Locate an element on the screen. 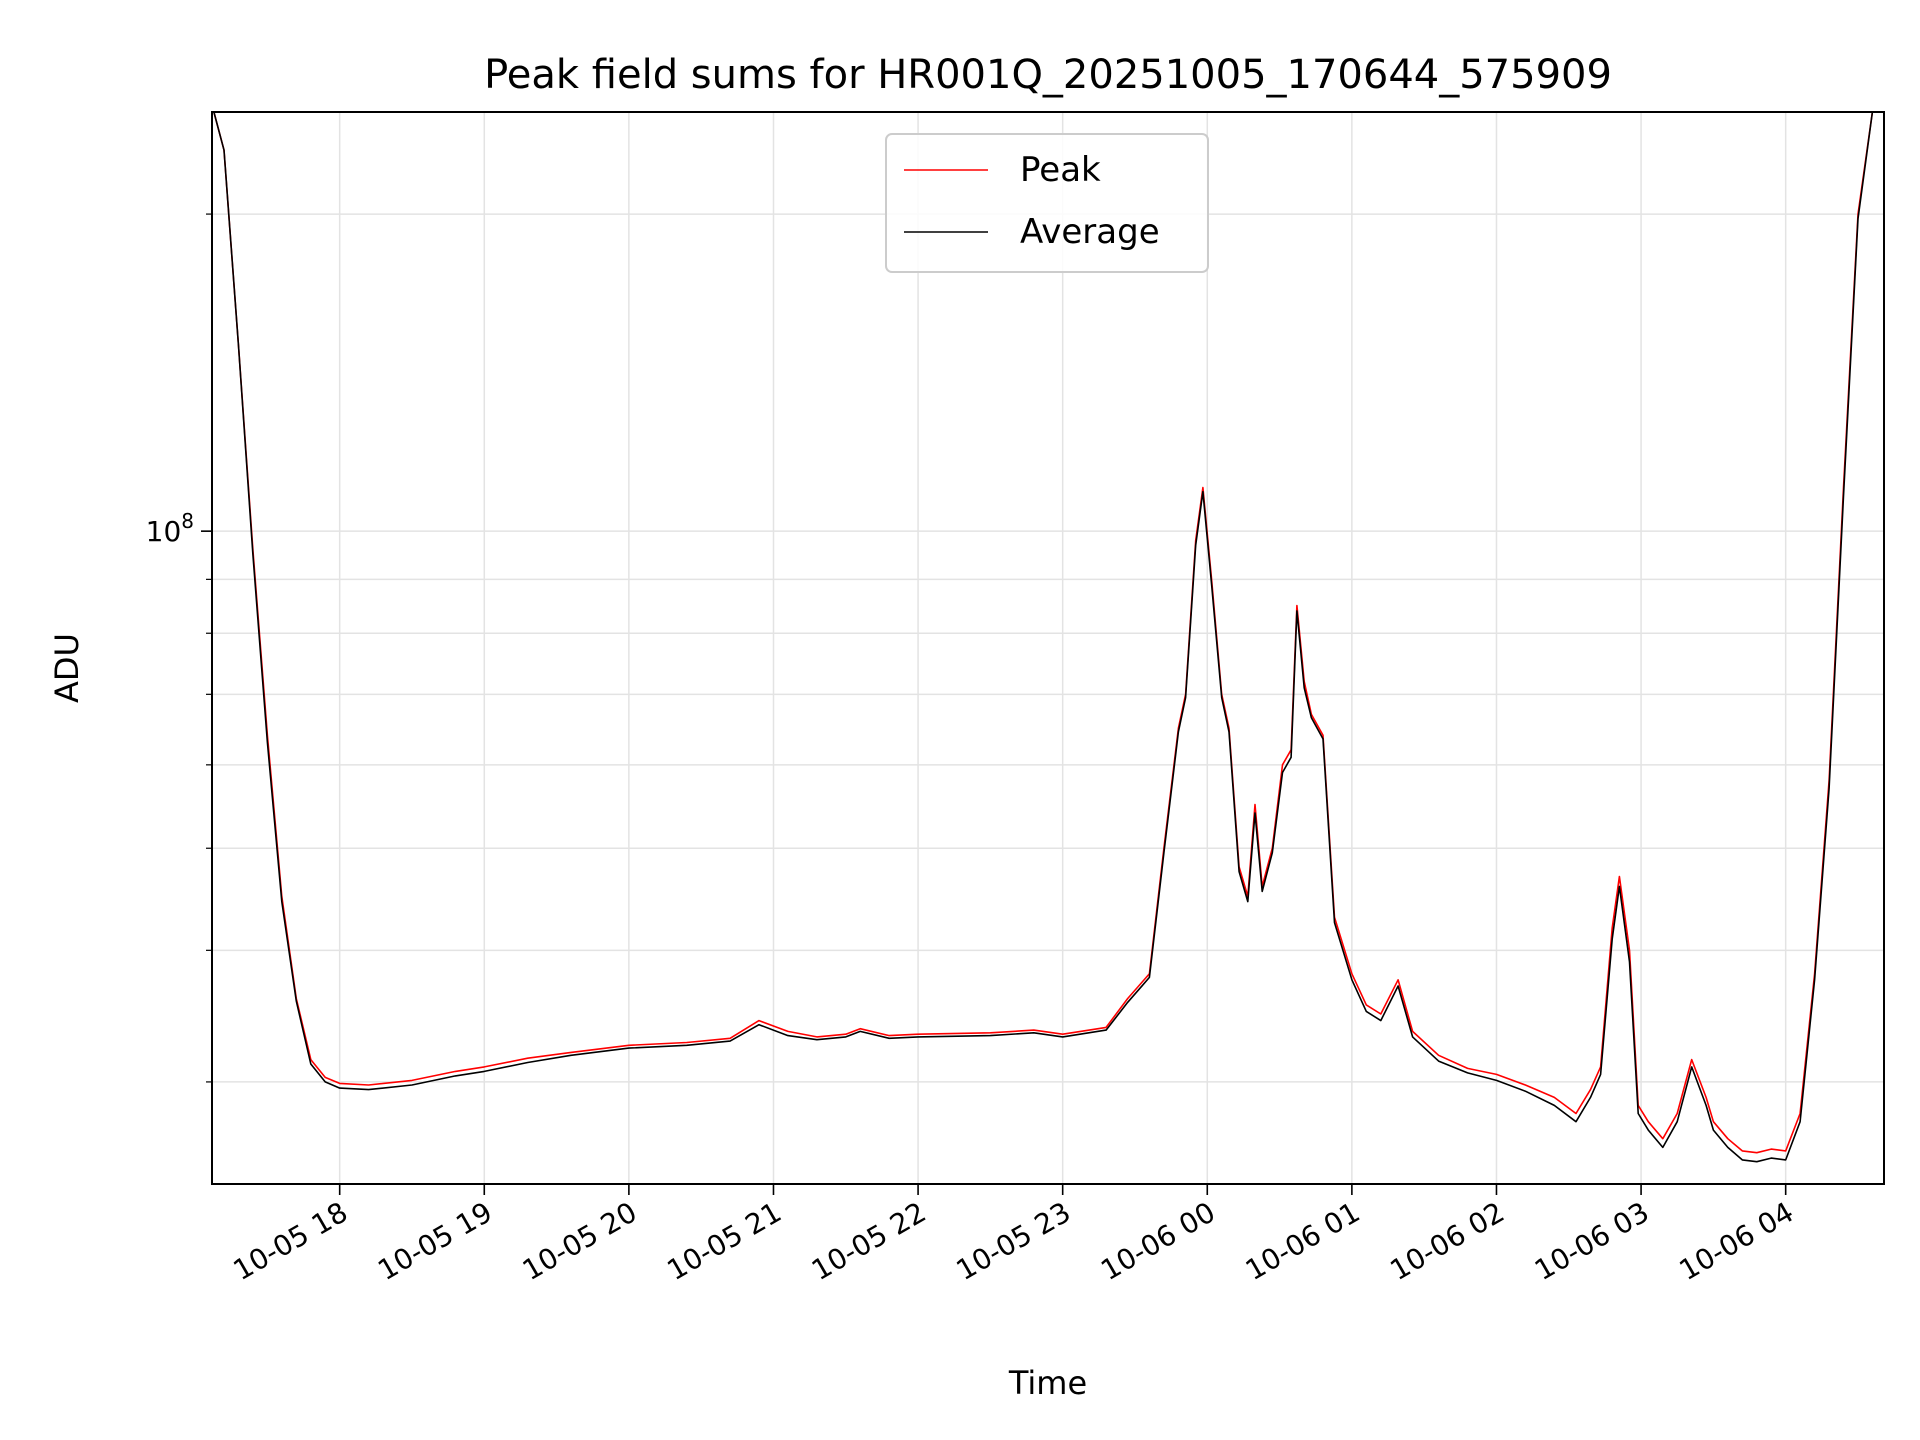 The height and width of the screenshot is (1440, 1920). legend: Peak Average is located at coordinates (1047, 203).